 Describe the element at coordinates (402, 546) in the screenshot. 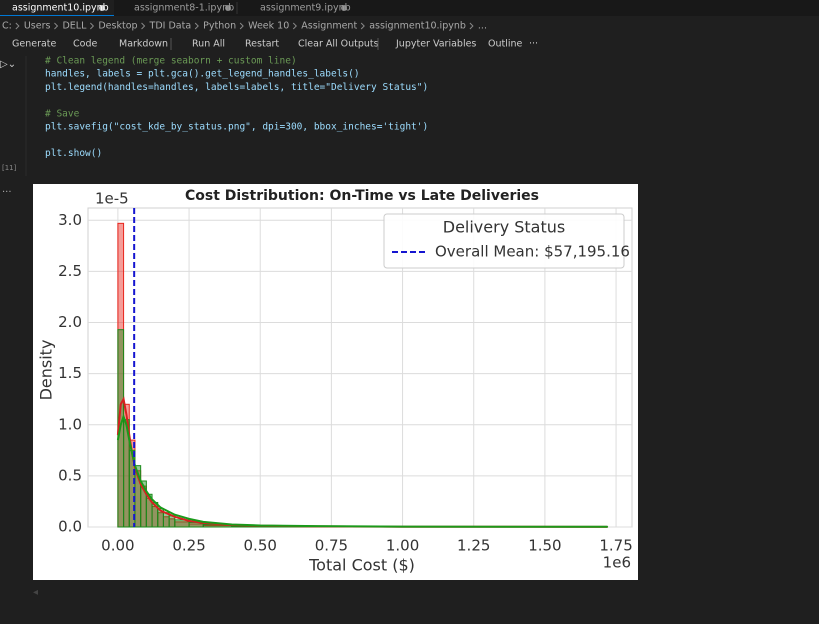

I see `x-tick-label: 1.00` at that location.